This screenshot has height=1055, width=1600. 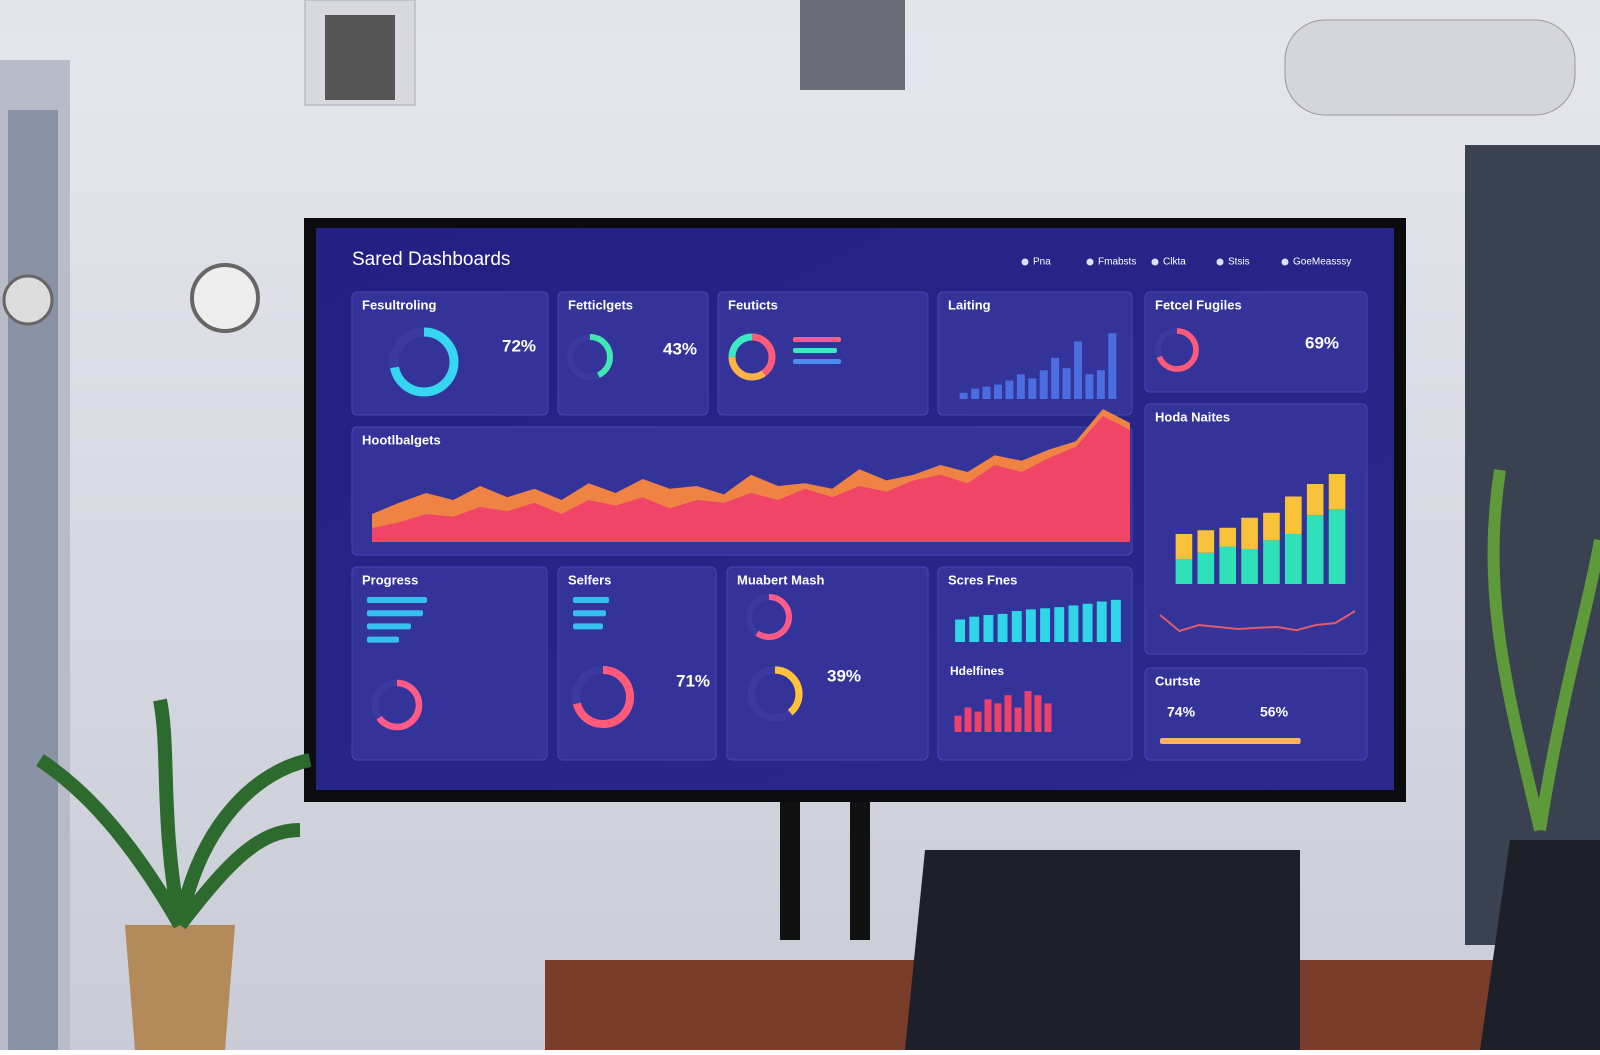 I want to click on projector, so click(x=852, y=45).